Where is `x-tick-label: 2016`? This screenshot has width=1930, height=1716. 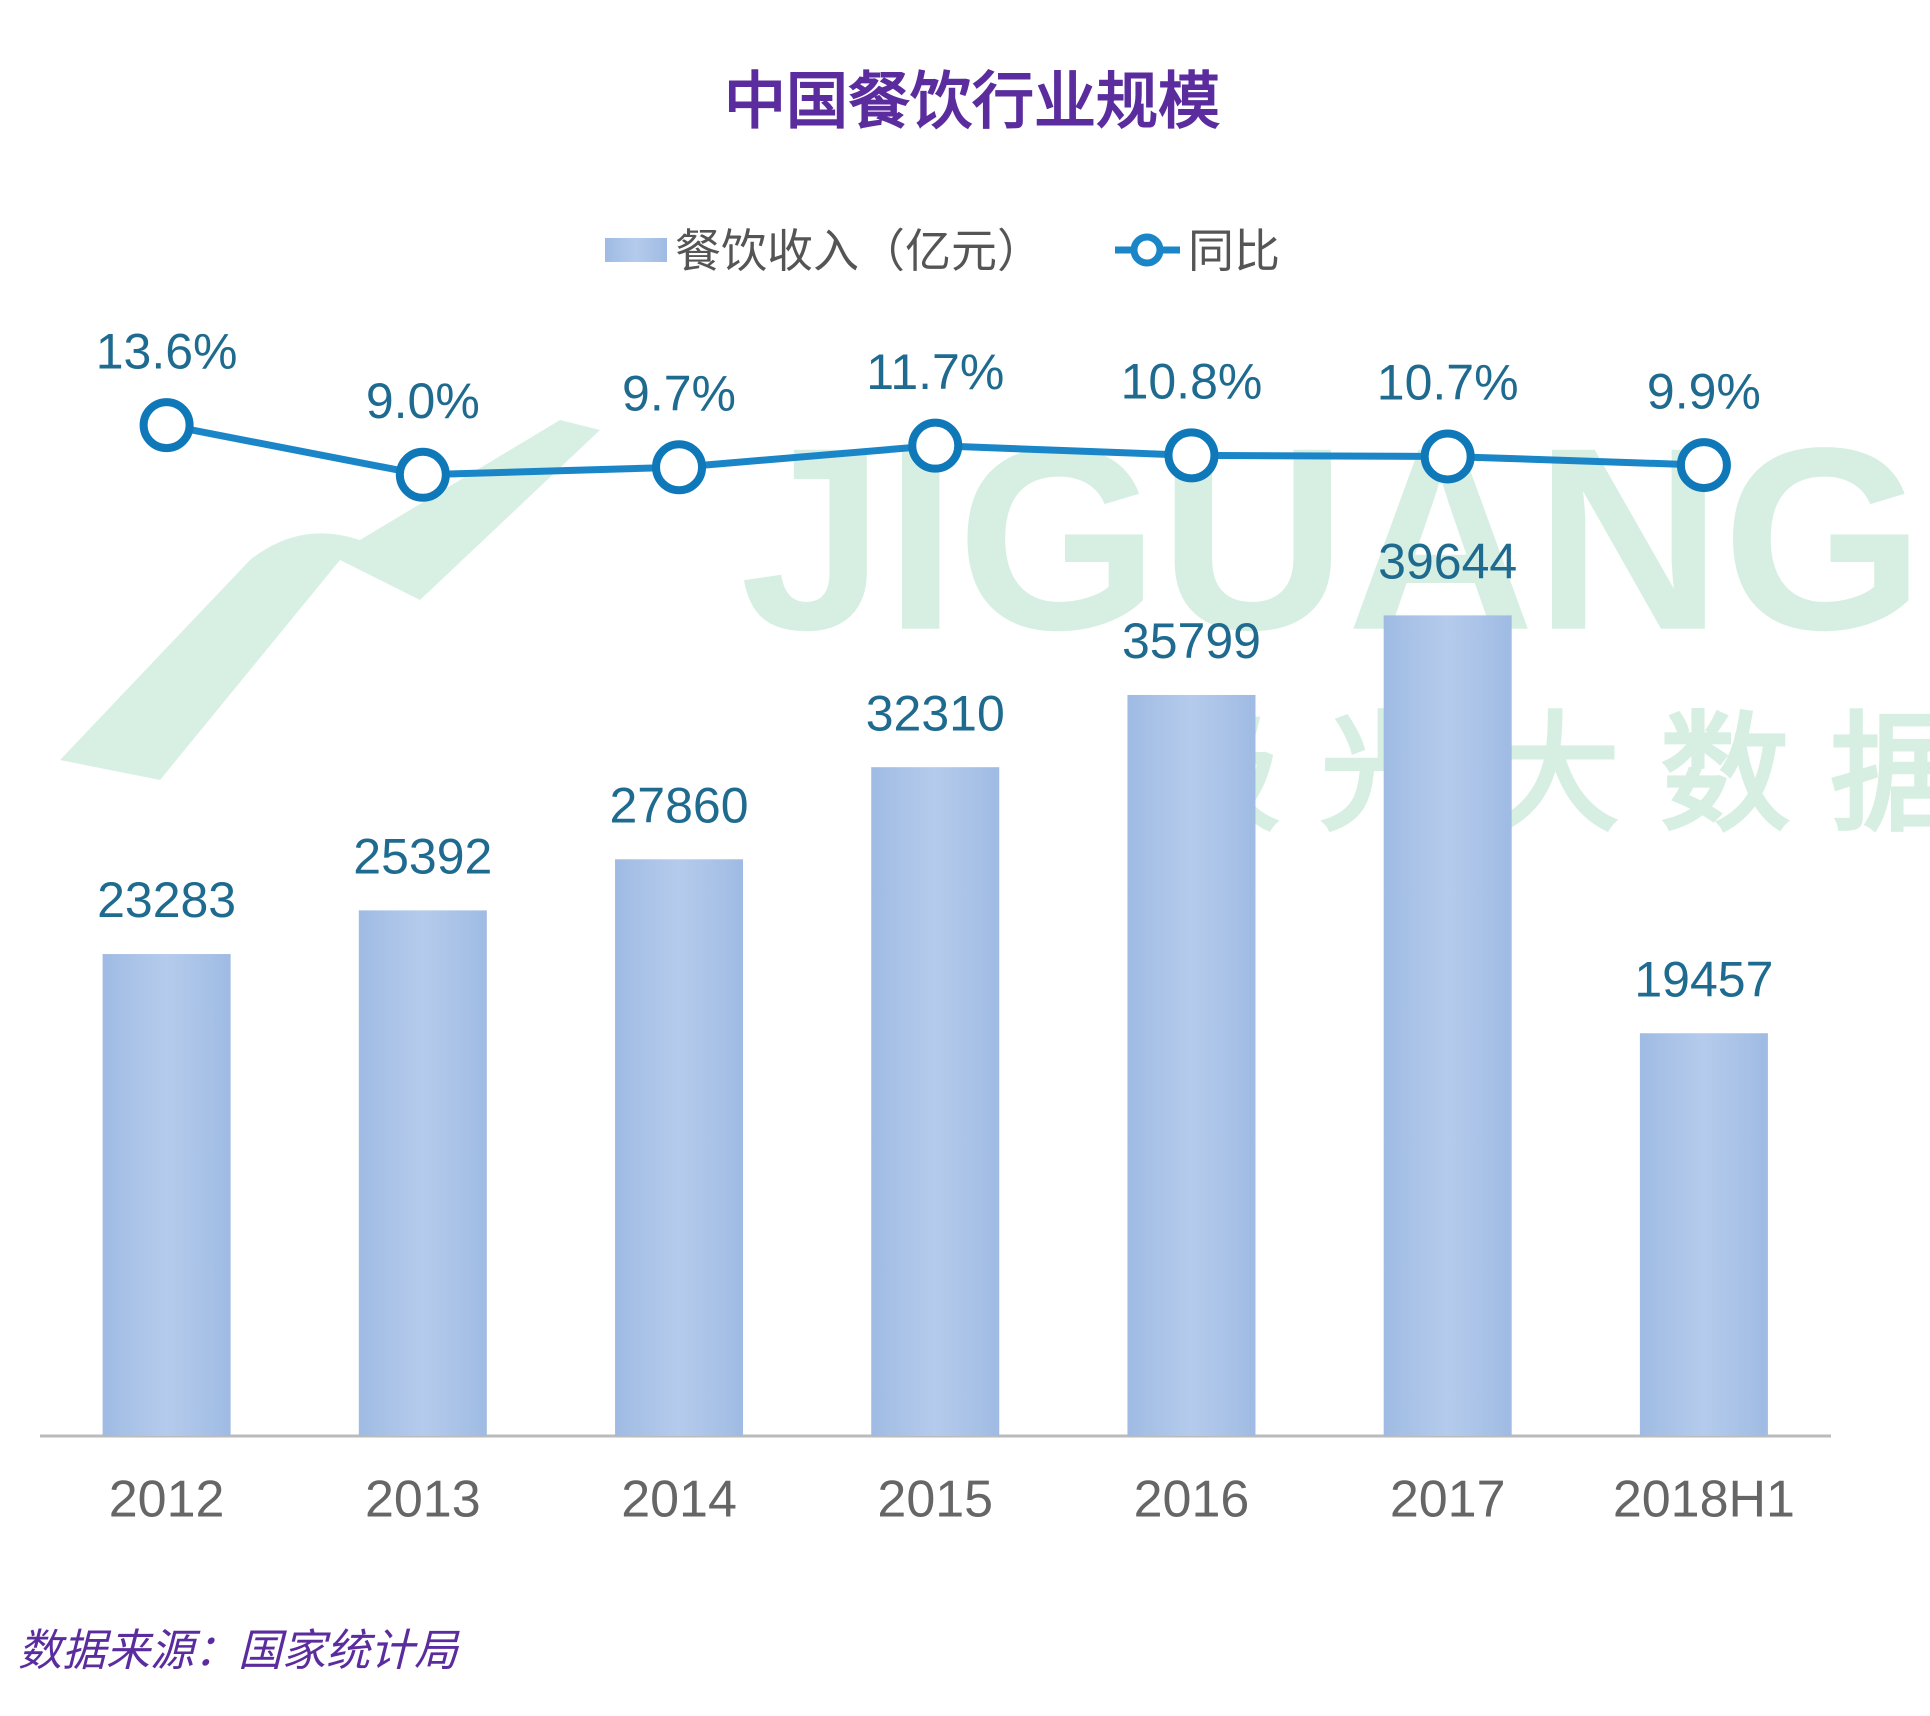 x-tick-label: 2016 is located at coordinates (1192, 1500).